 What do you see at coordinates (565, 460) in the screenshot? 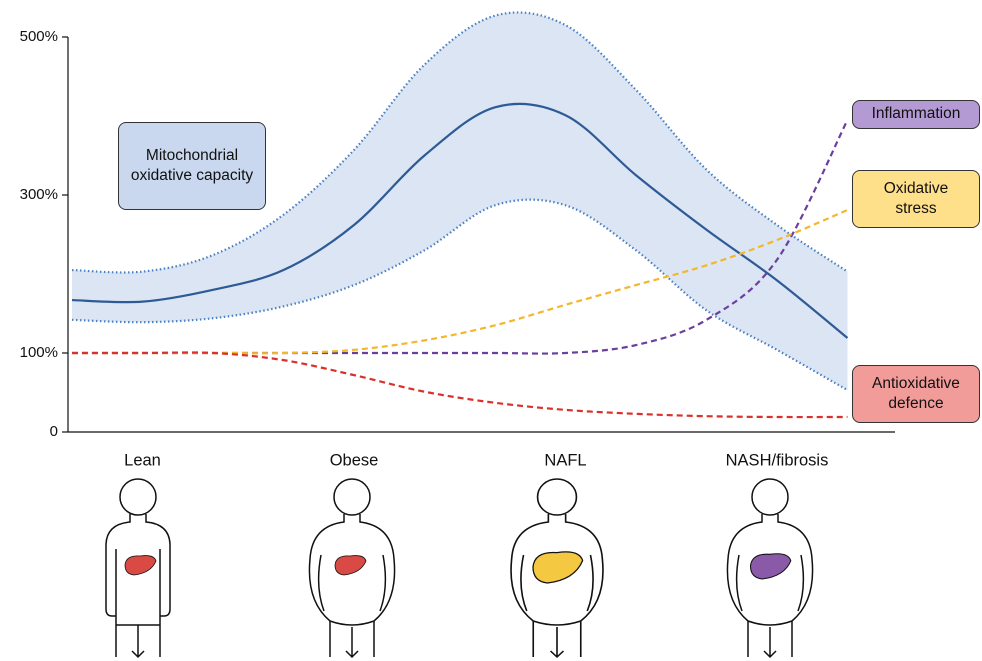
I see `x-tick-label: NAFL` at bounding box center [565, 460].